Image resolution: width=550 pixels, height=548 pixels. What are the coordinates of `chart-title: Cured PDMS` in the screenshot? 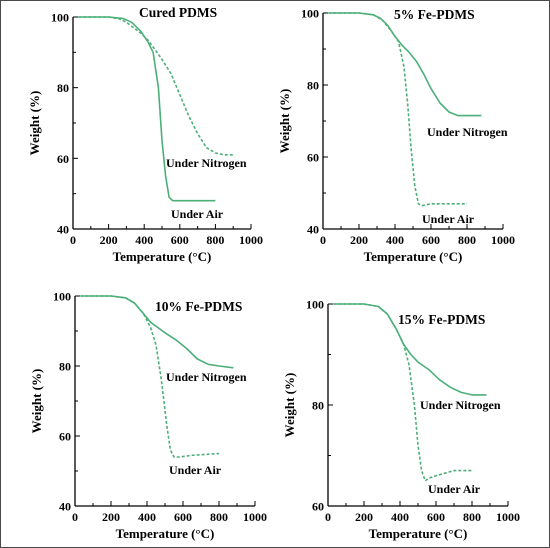 It's located at (178, 12).